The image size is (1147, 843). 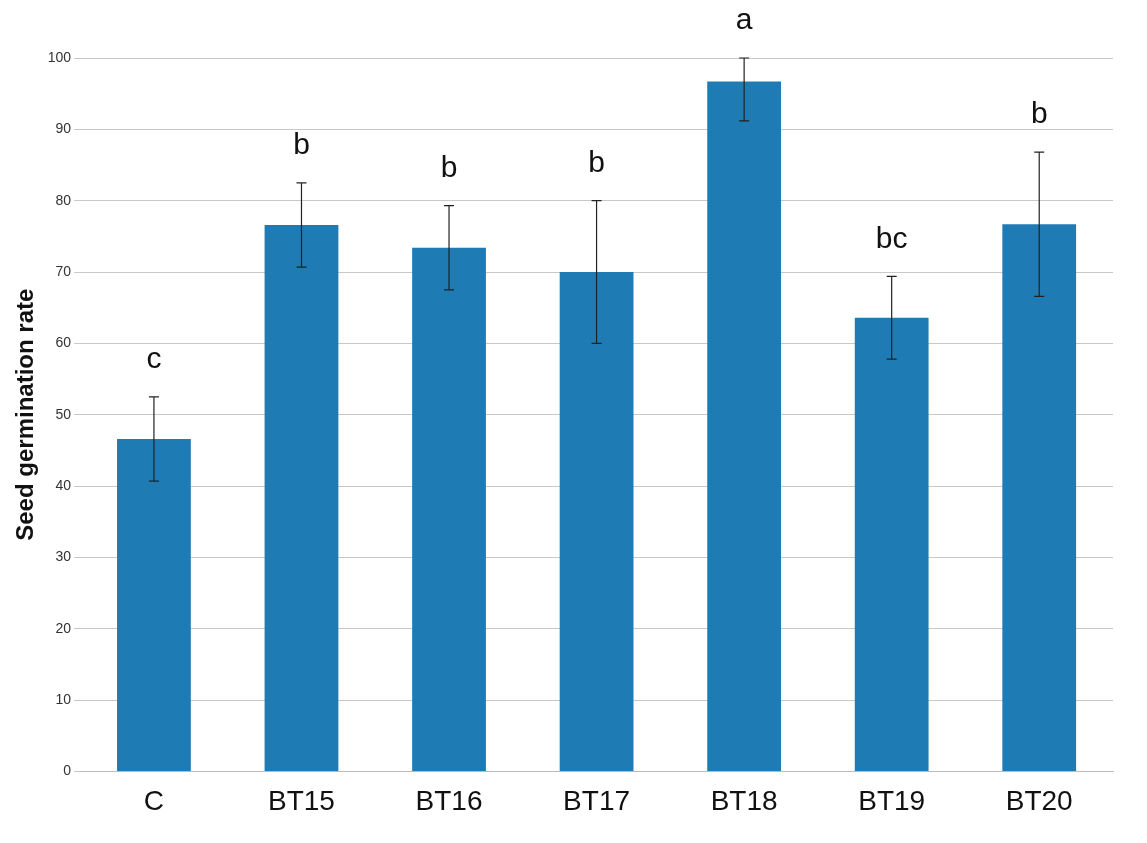 I want to click on text: a, so click(x=744, y=19).